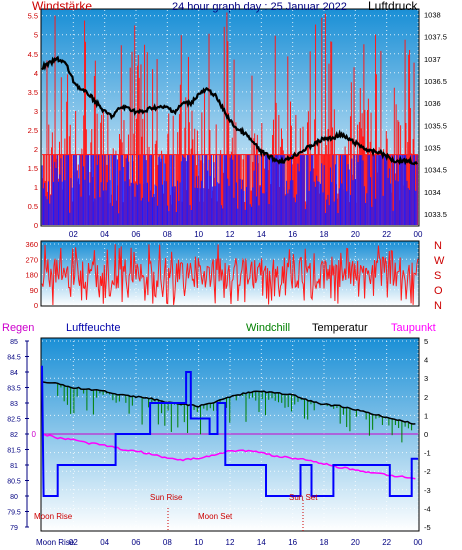 Image resolution: width=462 pixels, height=550 pixels. I want to click on pressure-tick-label: 1033.5, so click(435, 214).